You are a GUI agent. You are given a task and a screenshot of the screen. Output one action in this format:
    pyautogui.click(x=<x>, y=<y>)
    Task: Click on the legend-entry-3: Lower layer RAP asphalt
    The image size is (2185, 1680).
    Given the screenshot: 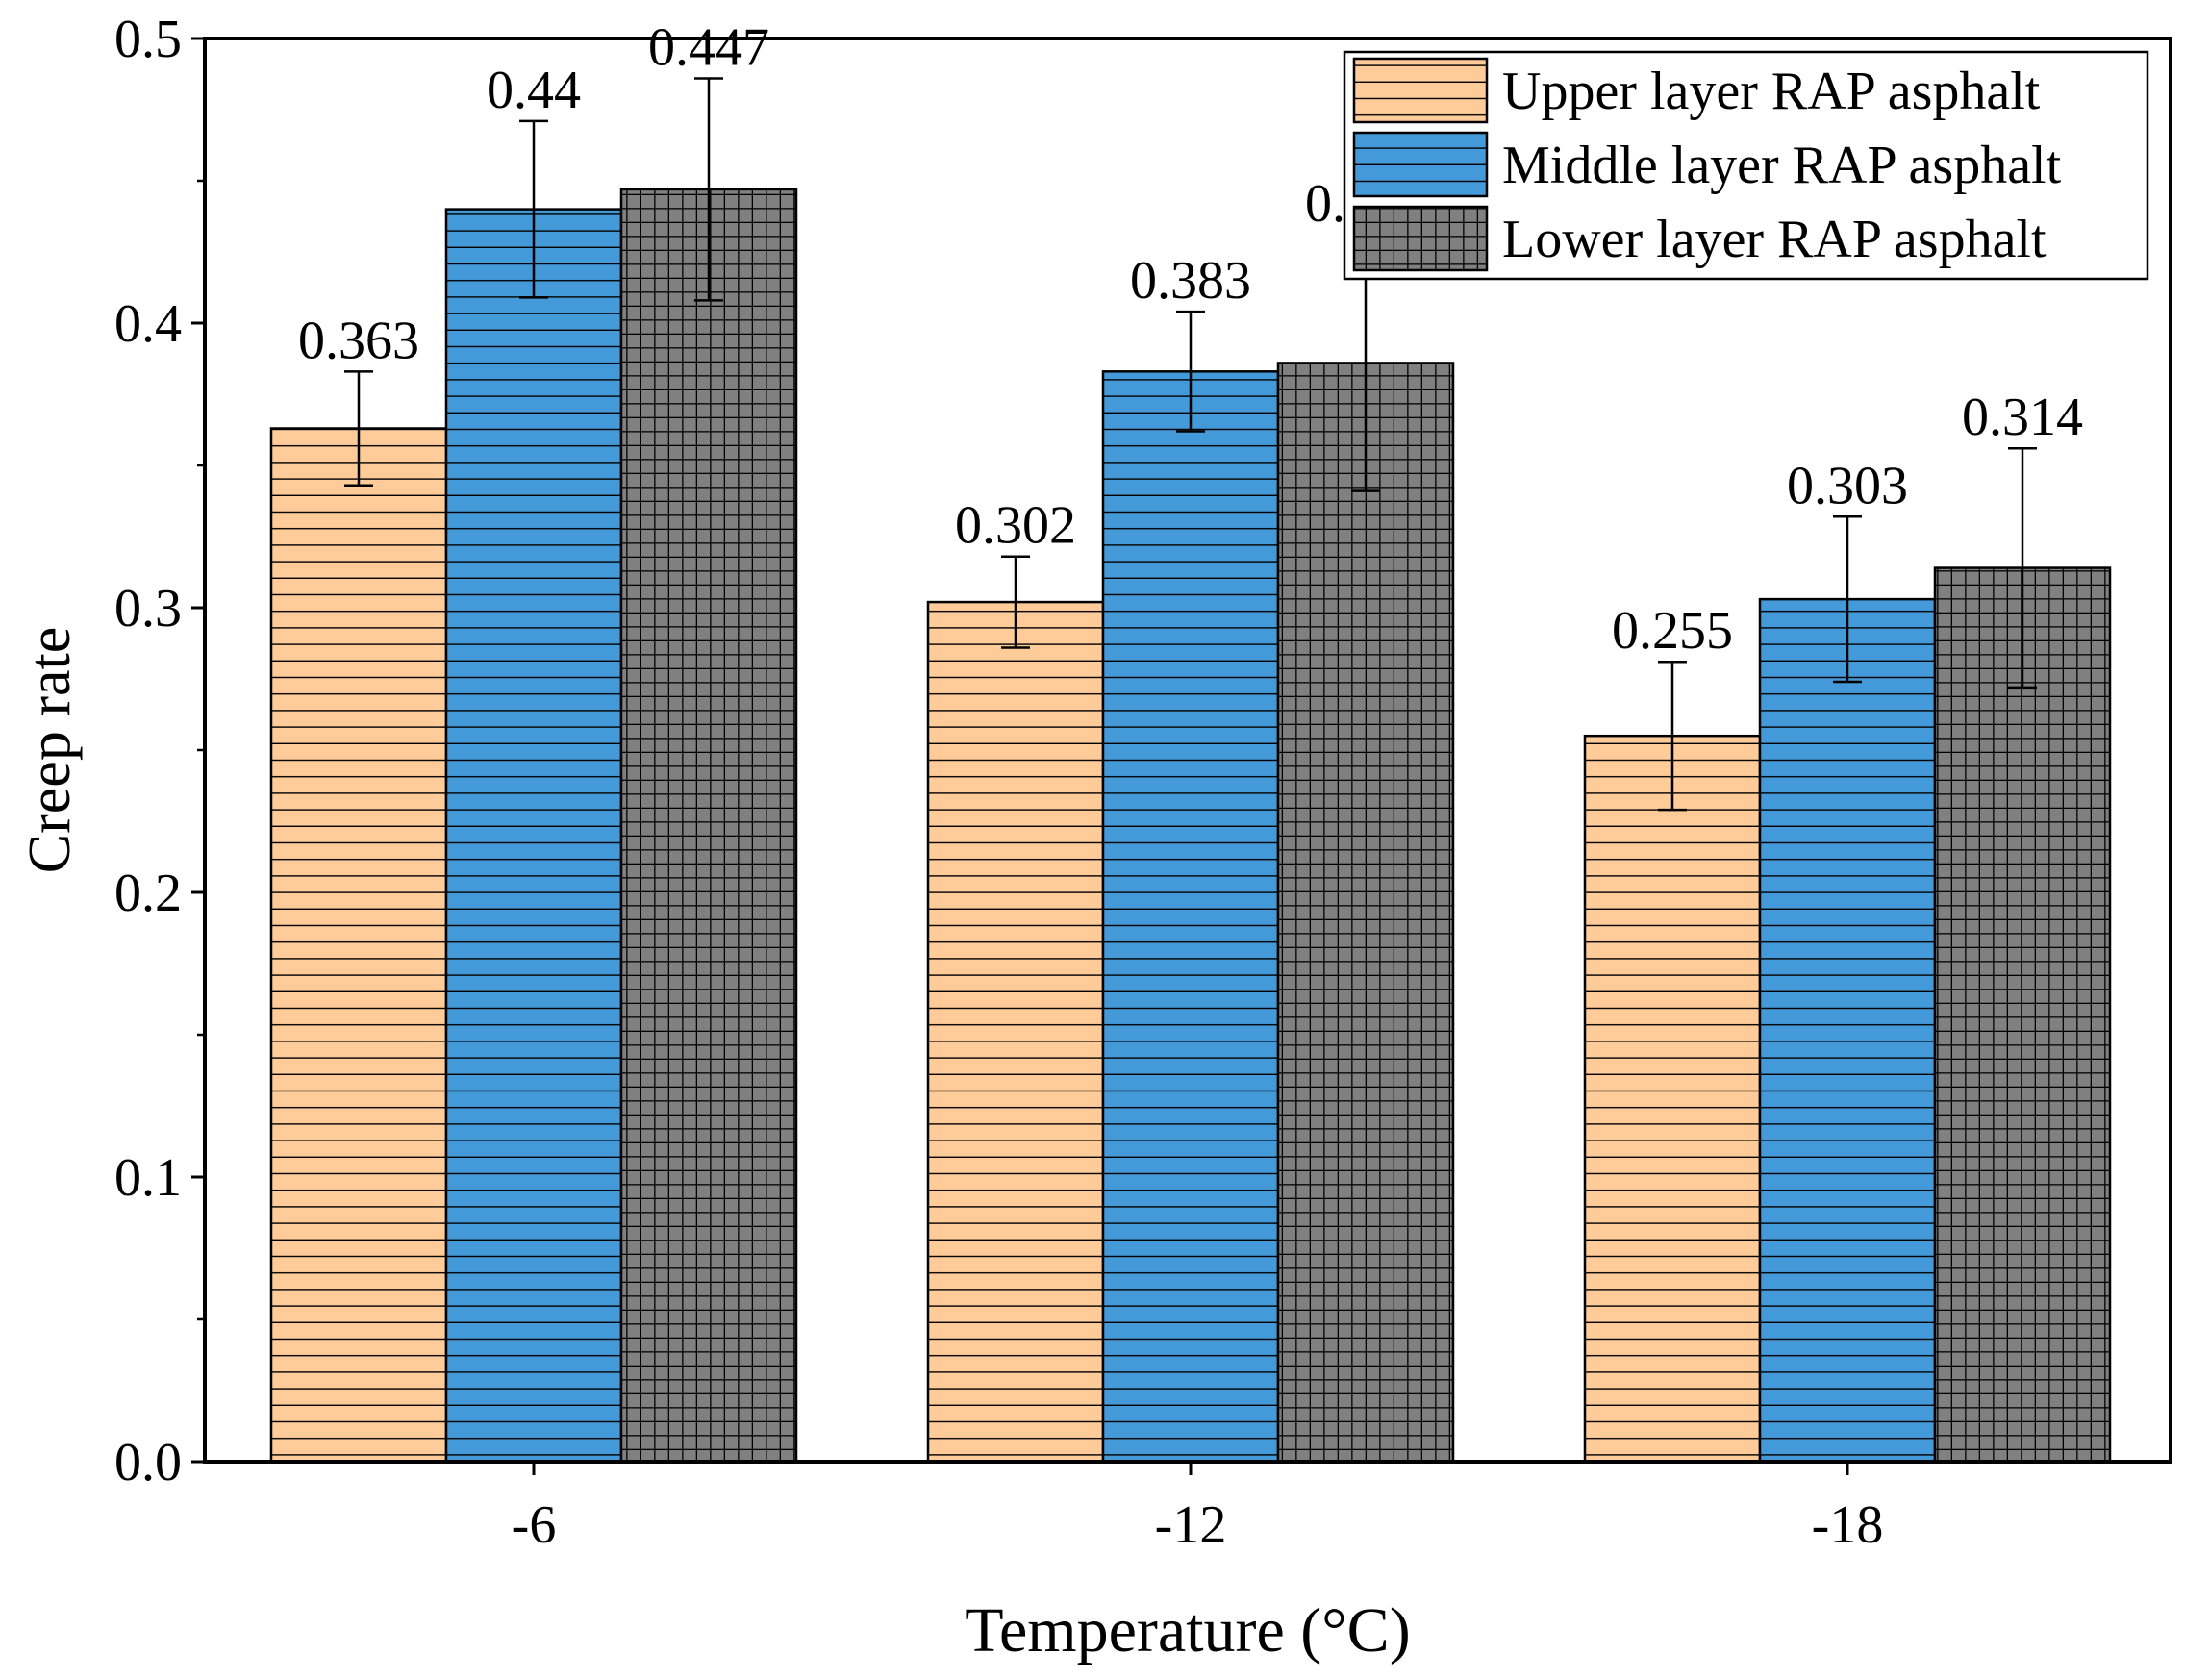 What is the action you would take?
    pyautogui.click(x=1699, y=239)
    